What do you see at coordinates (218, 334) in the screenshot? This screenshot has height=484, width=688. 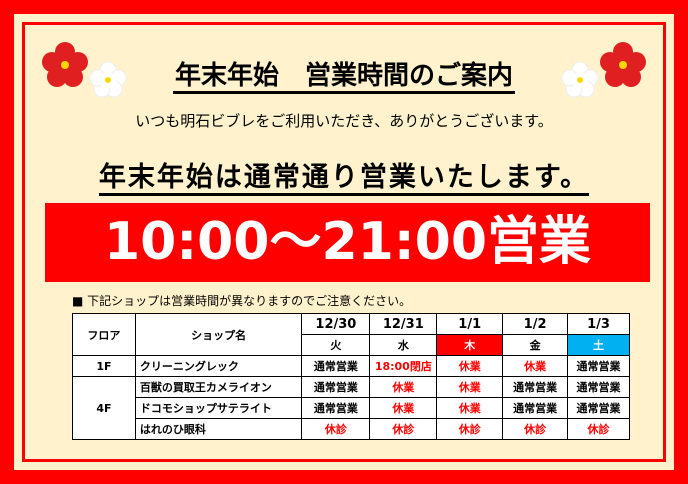 I see `shop-header: ショップ名` at bounding box center [218, 334].